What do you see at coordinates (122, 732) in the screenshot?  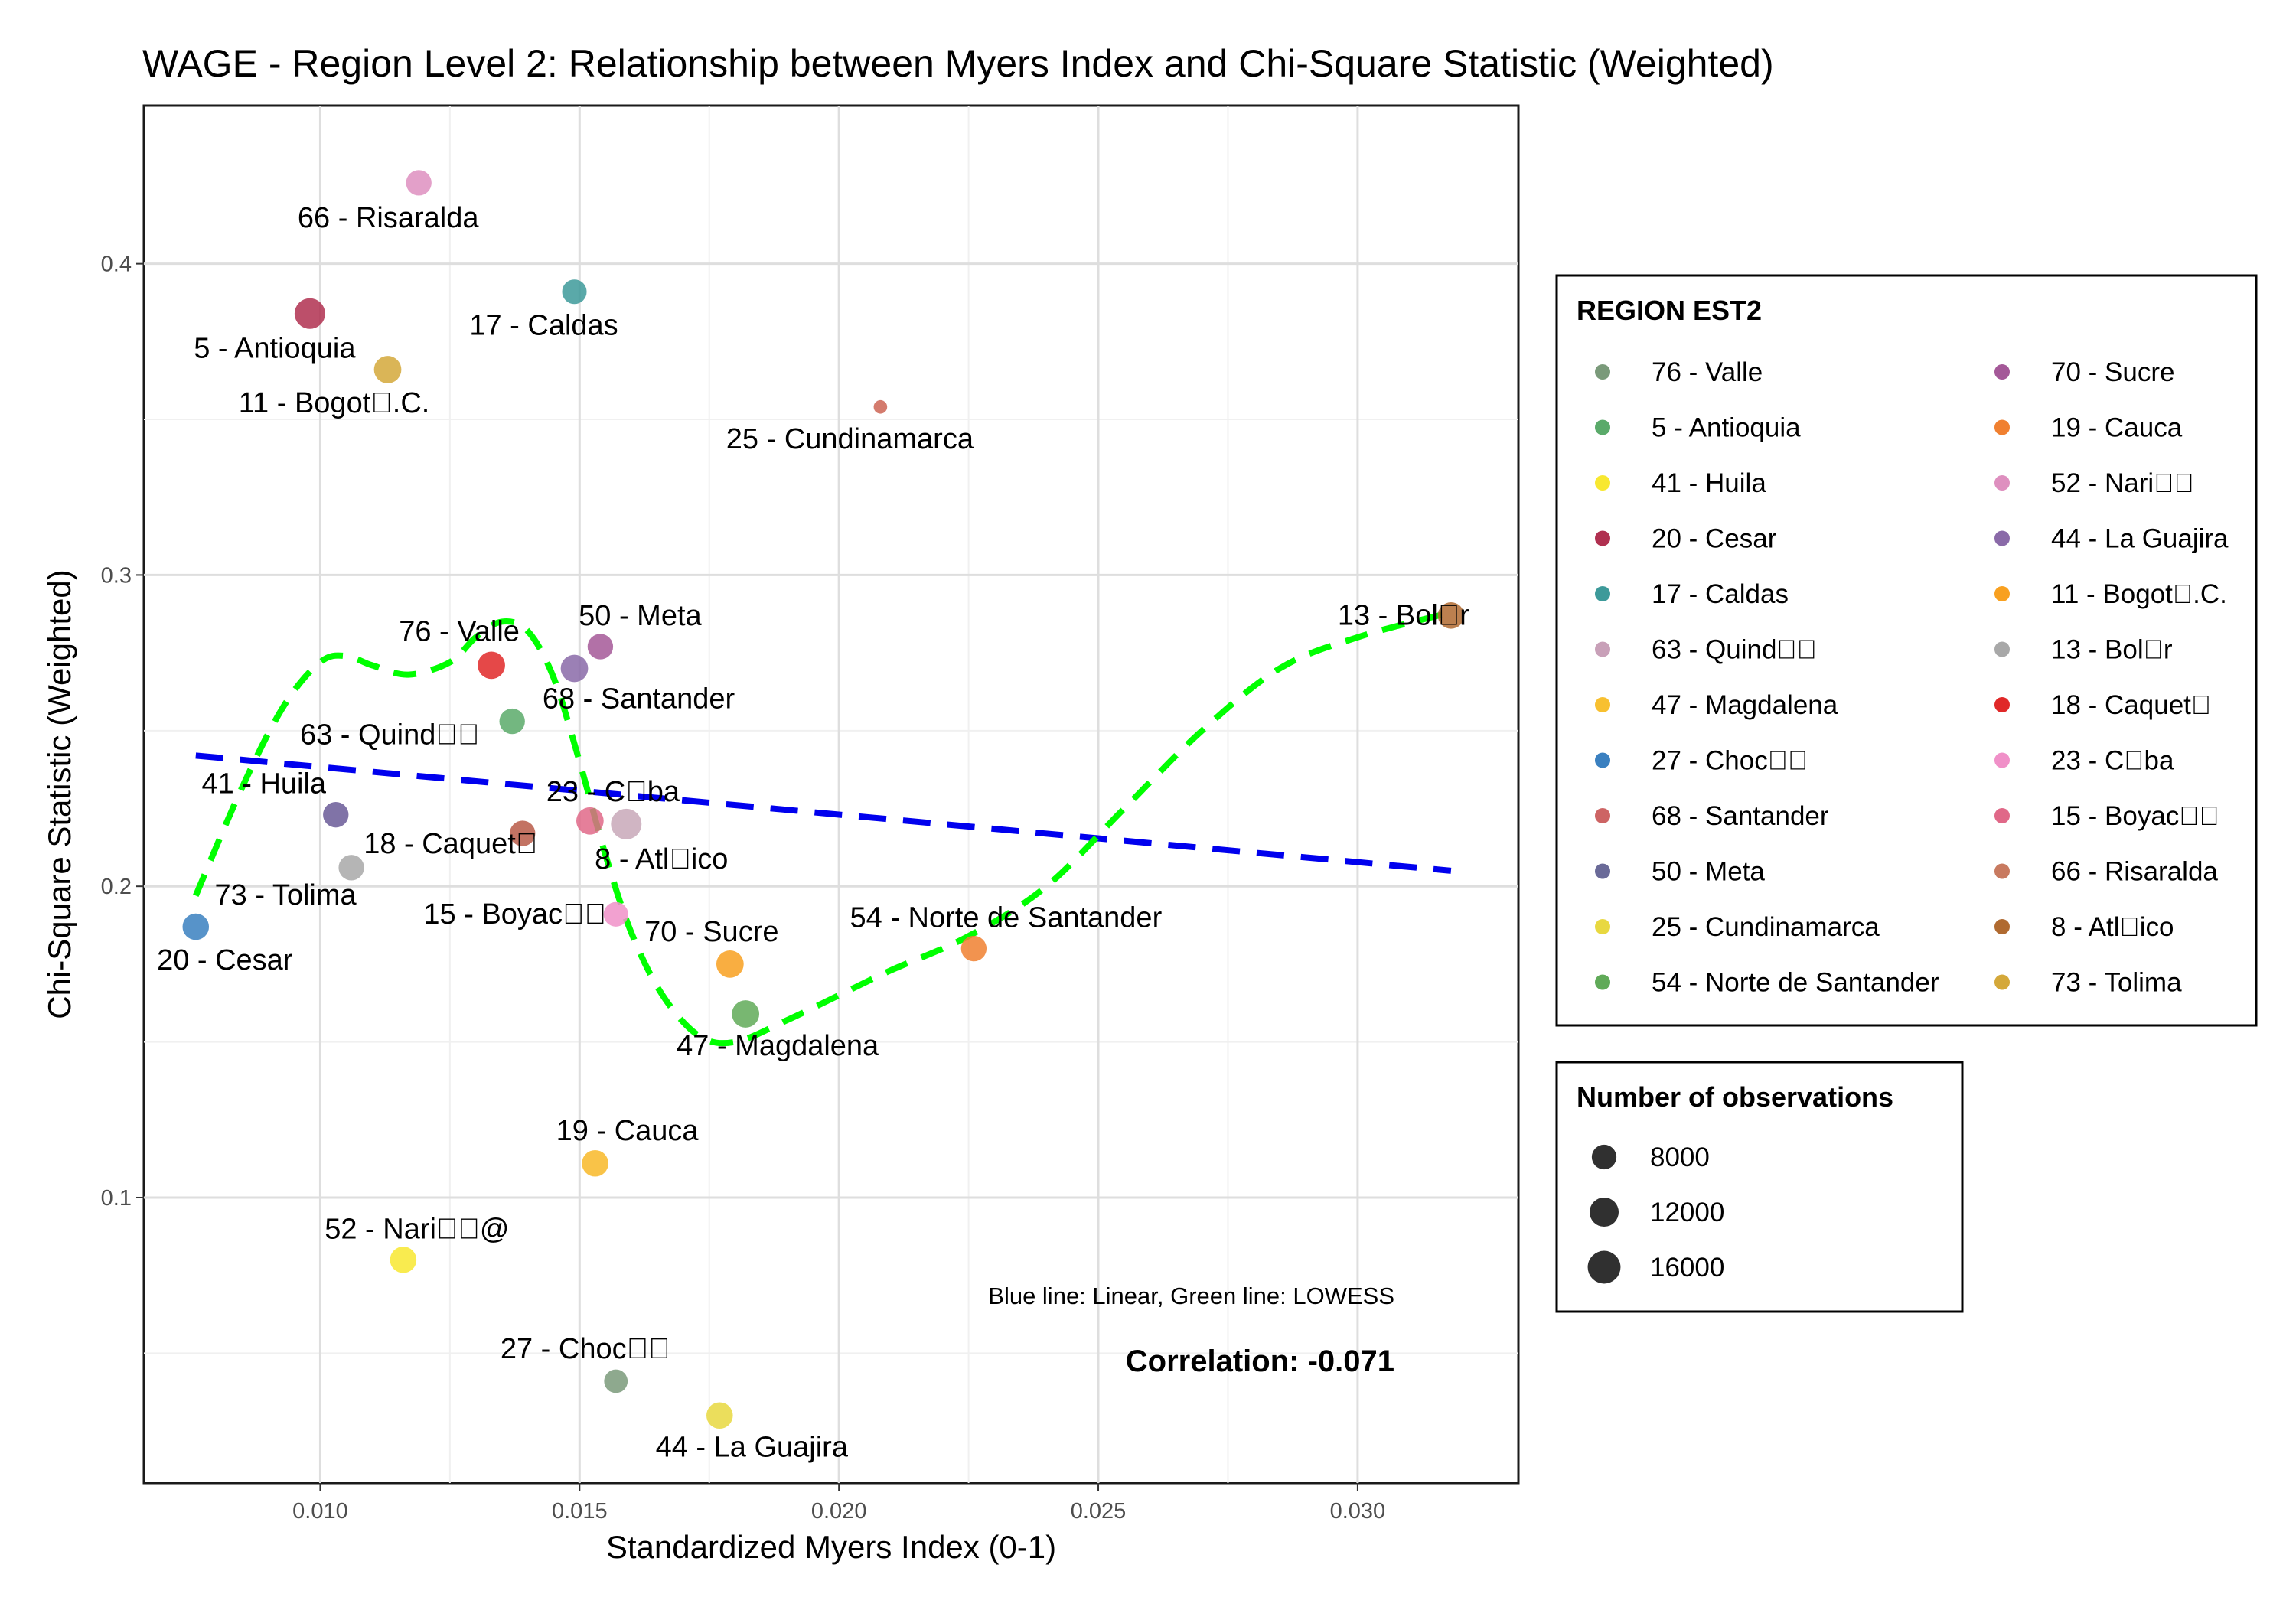 I see `y-axis-ticks: 0.1 0.2 0.3 0.4` at bounding box center [122, 732].